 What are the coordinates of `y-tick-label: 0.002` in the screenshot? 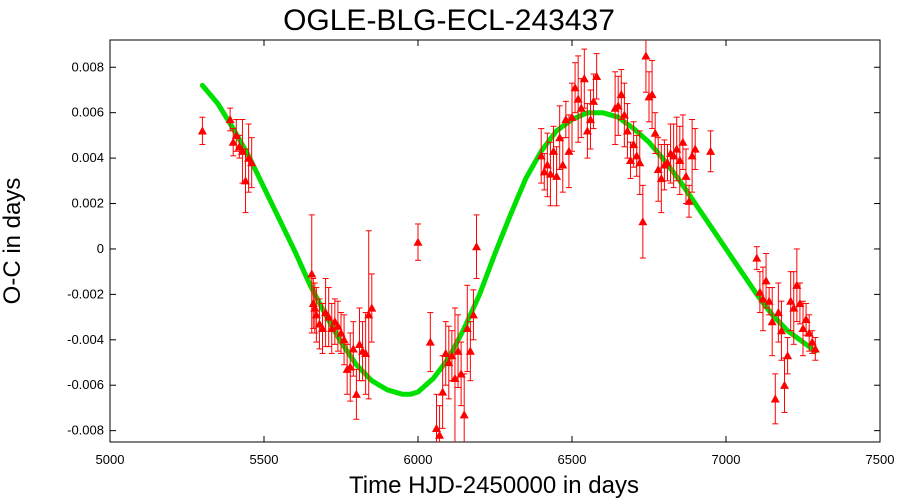 It's located at (87, 203).